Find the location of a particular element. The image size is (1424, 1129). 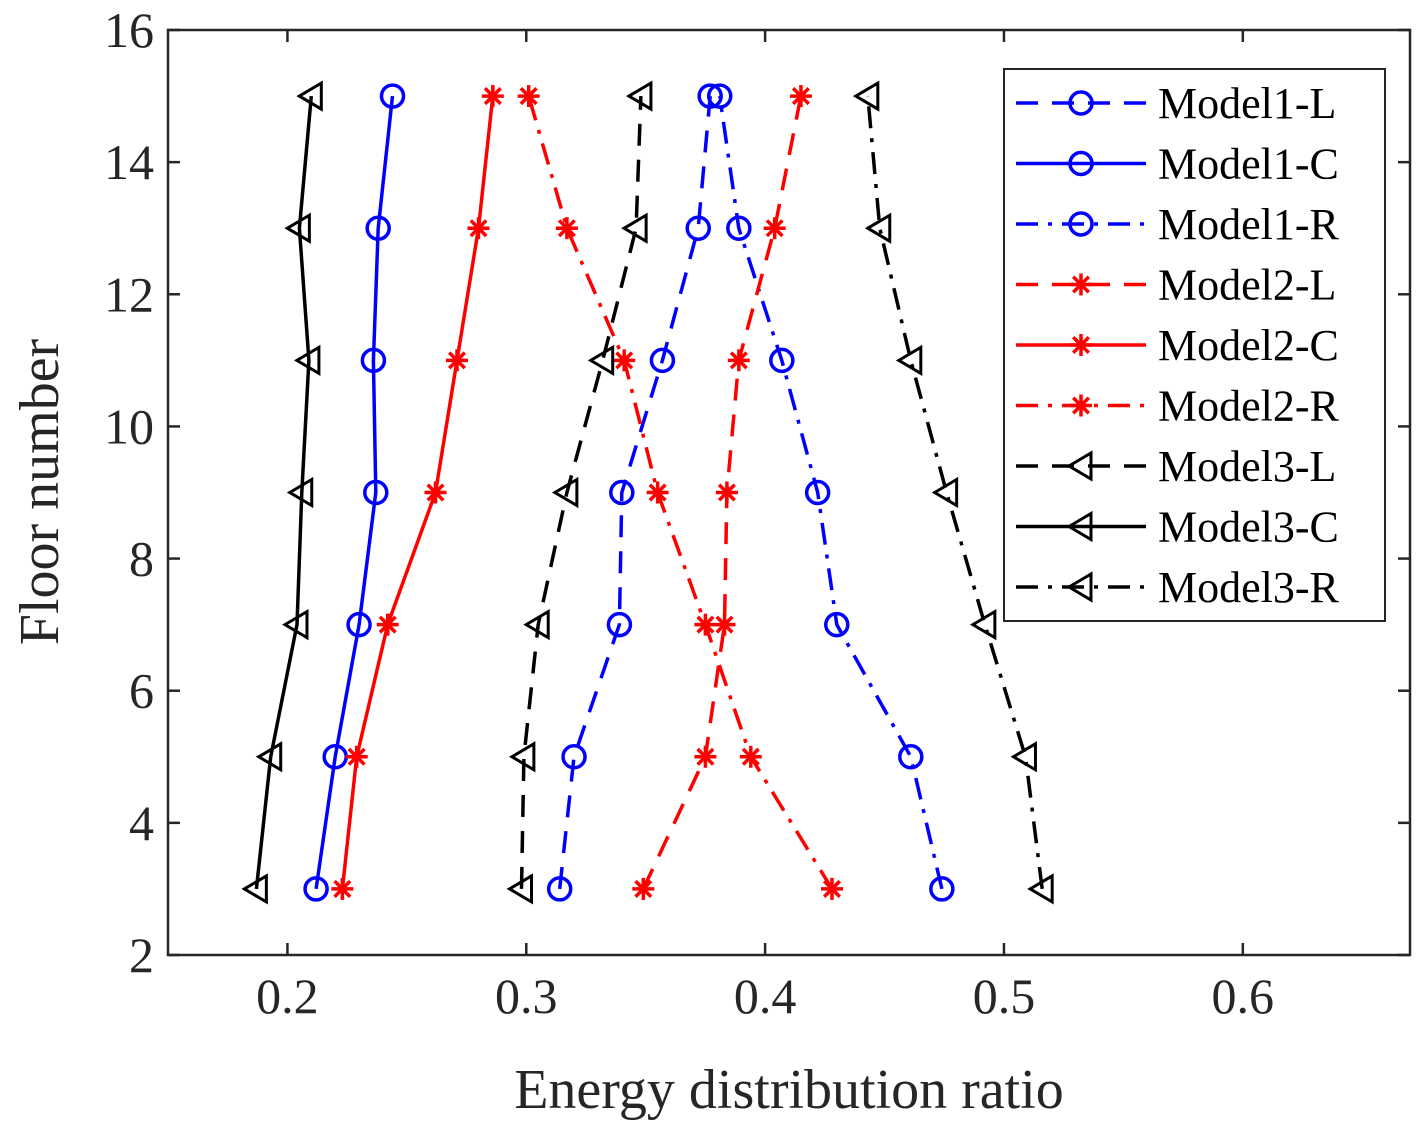

series-model2-c is located at coordinates (417, 492).